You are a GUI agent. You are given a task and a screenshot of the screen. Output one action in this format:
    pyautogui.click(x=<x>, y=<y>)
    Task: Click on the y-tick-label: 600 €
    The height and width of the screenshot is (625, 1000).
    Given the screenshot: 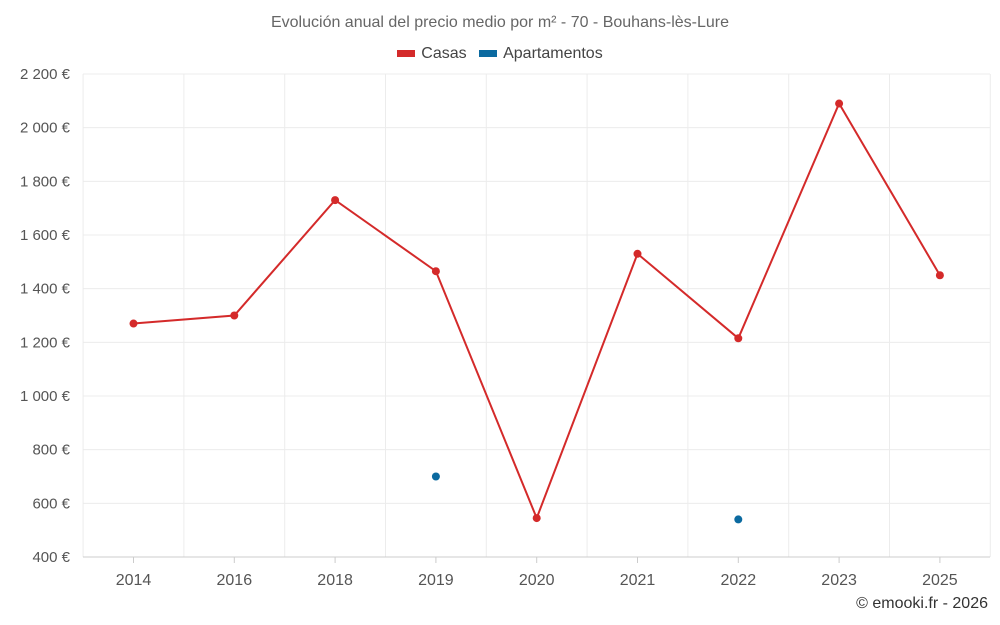 What is the action you would take?
    pyautogui.click(x=51, y=503)
    